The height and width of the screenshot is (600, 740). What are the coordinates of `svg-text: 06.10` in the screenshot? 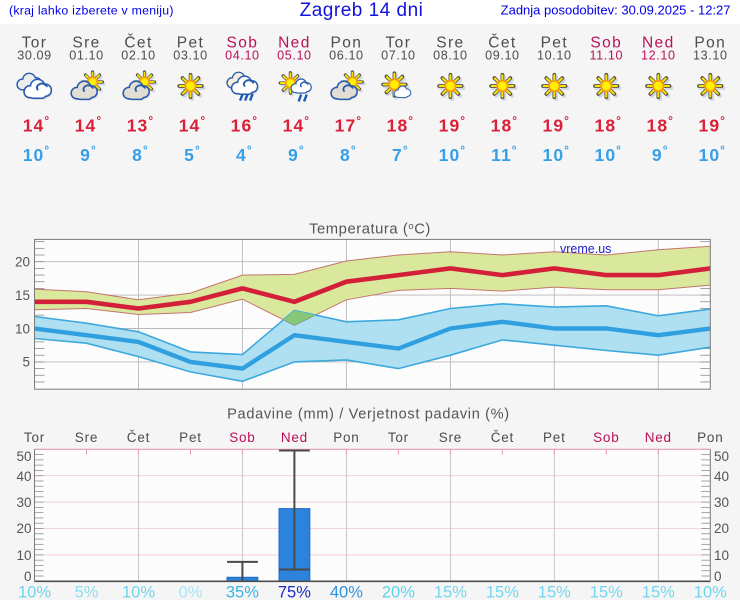 It's located at (346, 55).